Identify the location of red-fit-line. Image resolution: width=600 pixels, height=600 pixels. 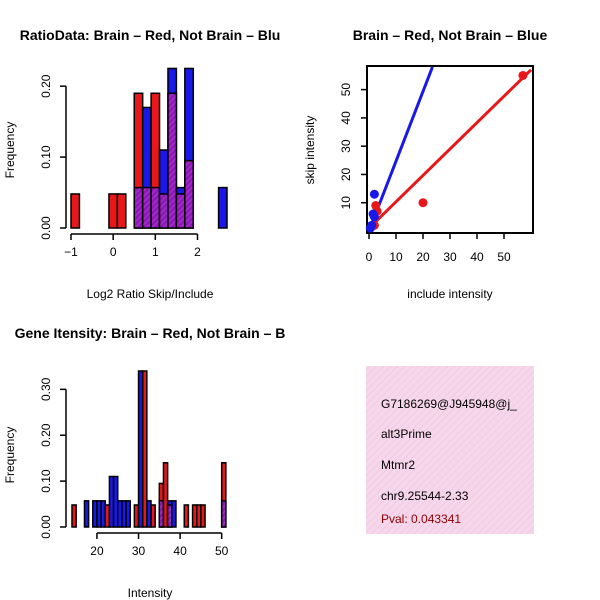
(450, 149).